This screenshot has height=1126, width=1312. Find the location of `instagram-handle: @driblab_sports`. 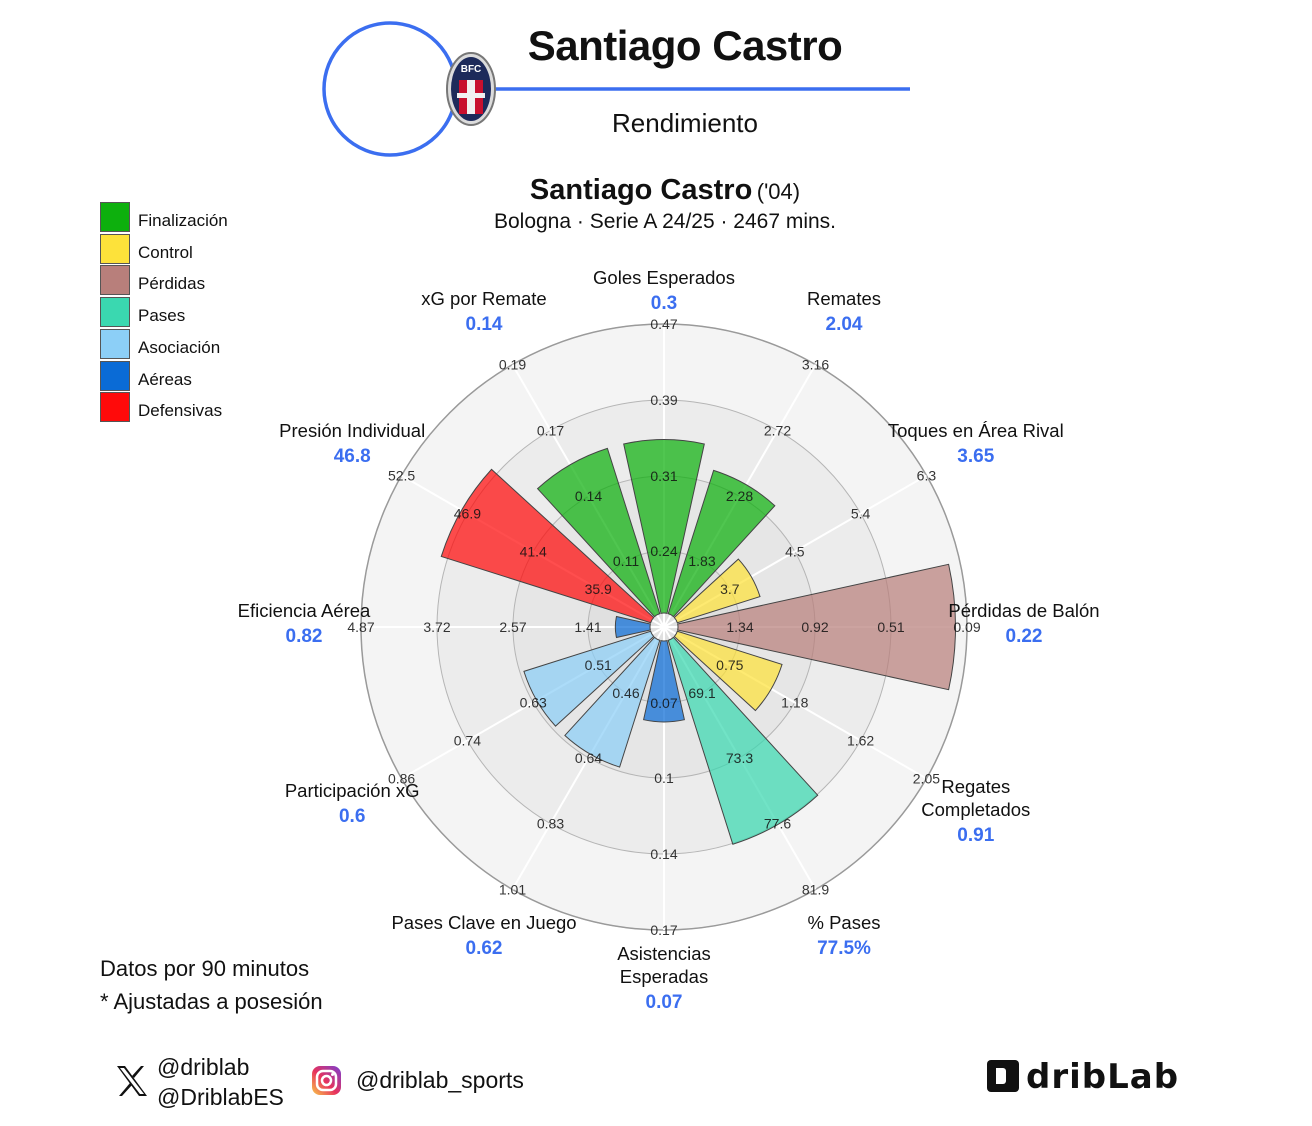

instagram-handle: @driblab_sports is located at coordinates (440, 1080).